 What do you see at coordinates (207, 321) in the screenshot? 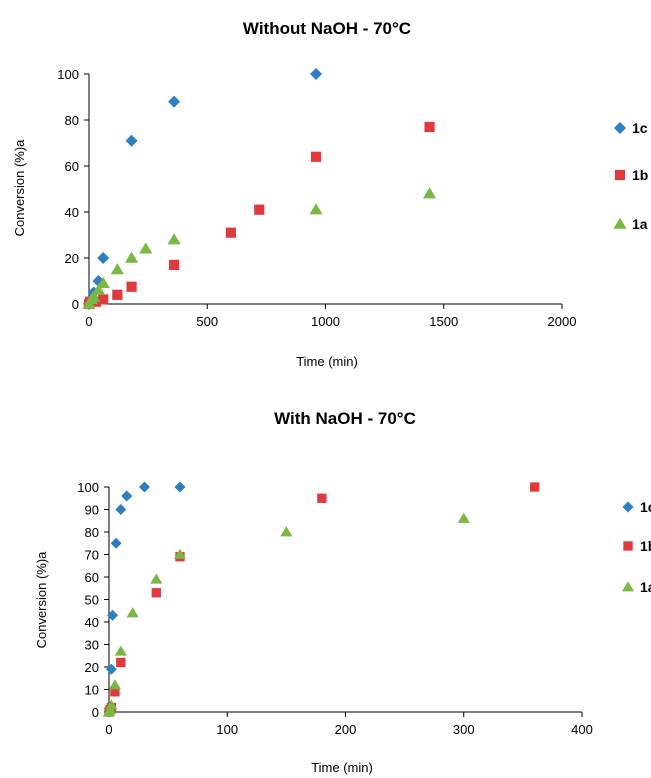
I see `x-tick-label: 500` at bounding box center [207, 321].